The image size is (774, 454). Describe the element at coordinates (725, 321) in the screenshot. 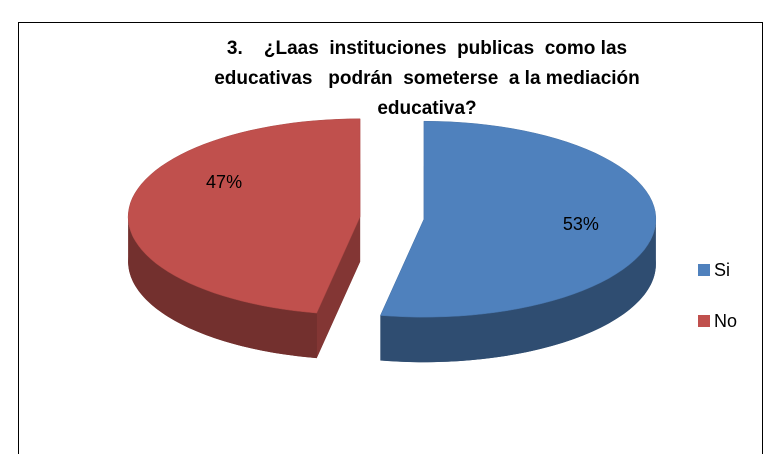

I see `legend-label: No` at that location.